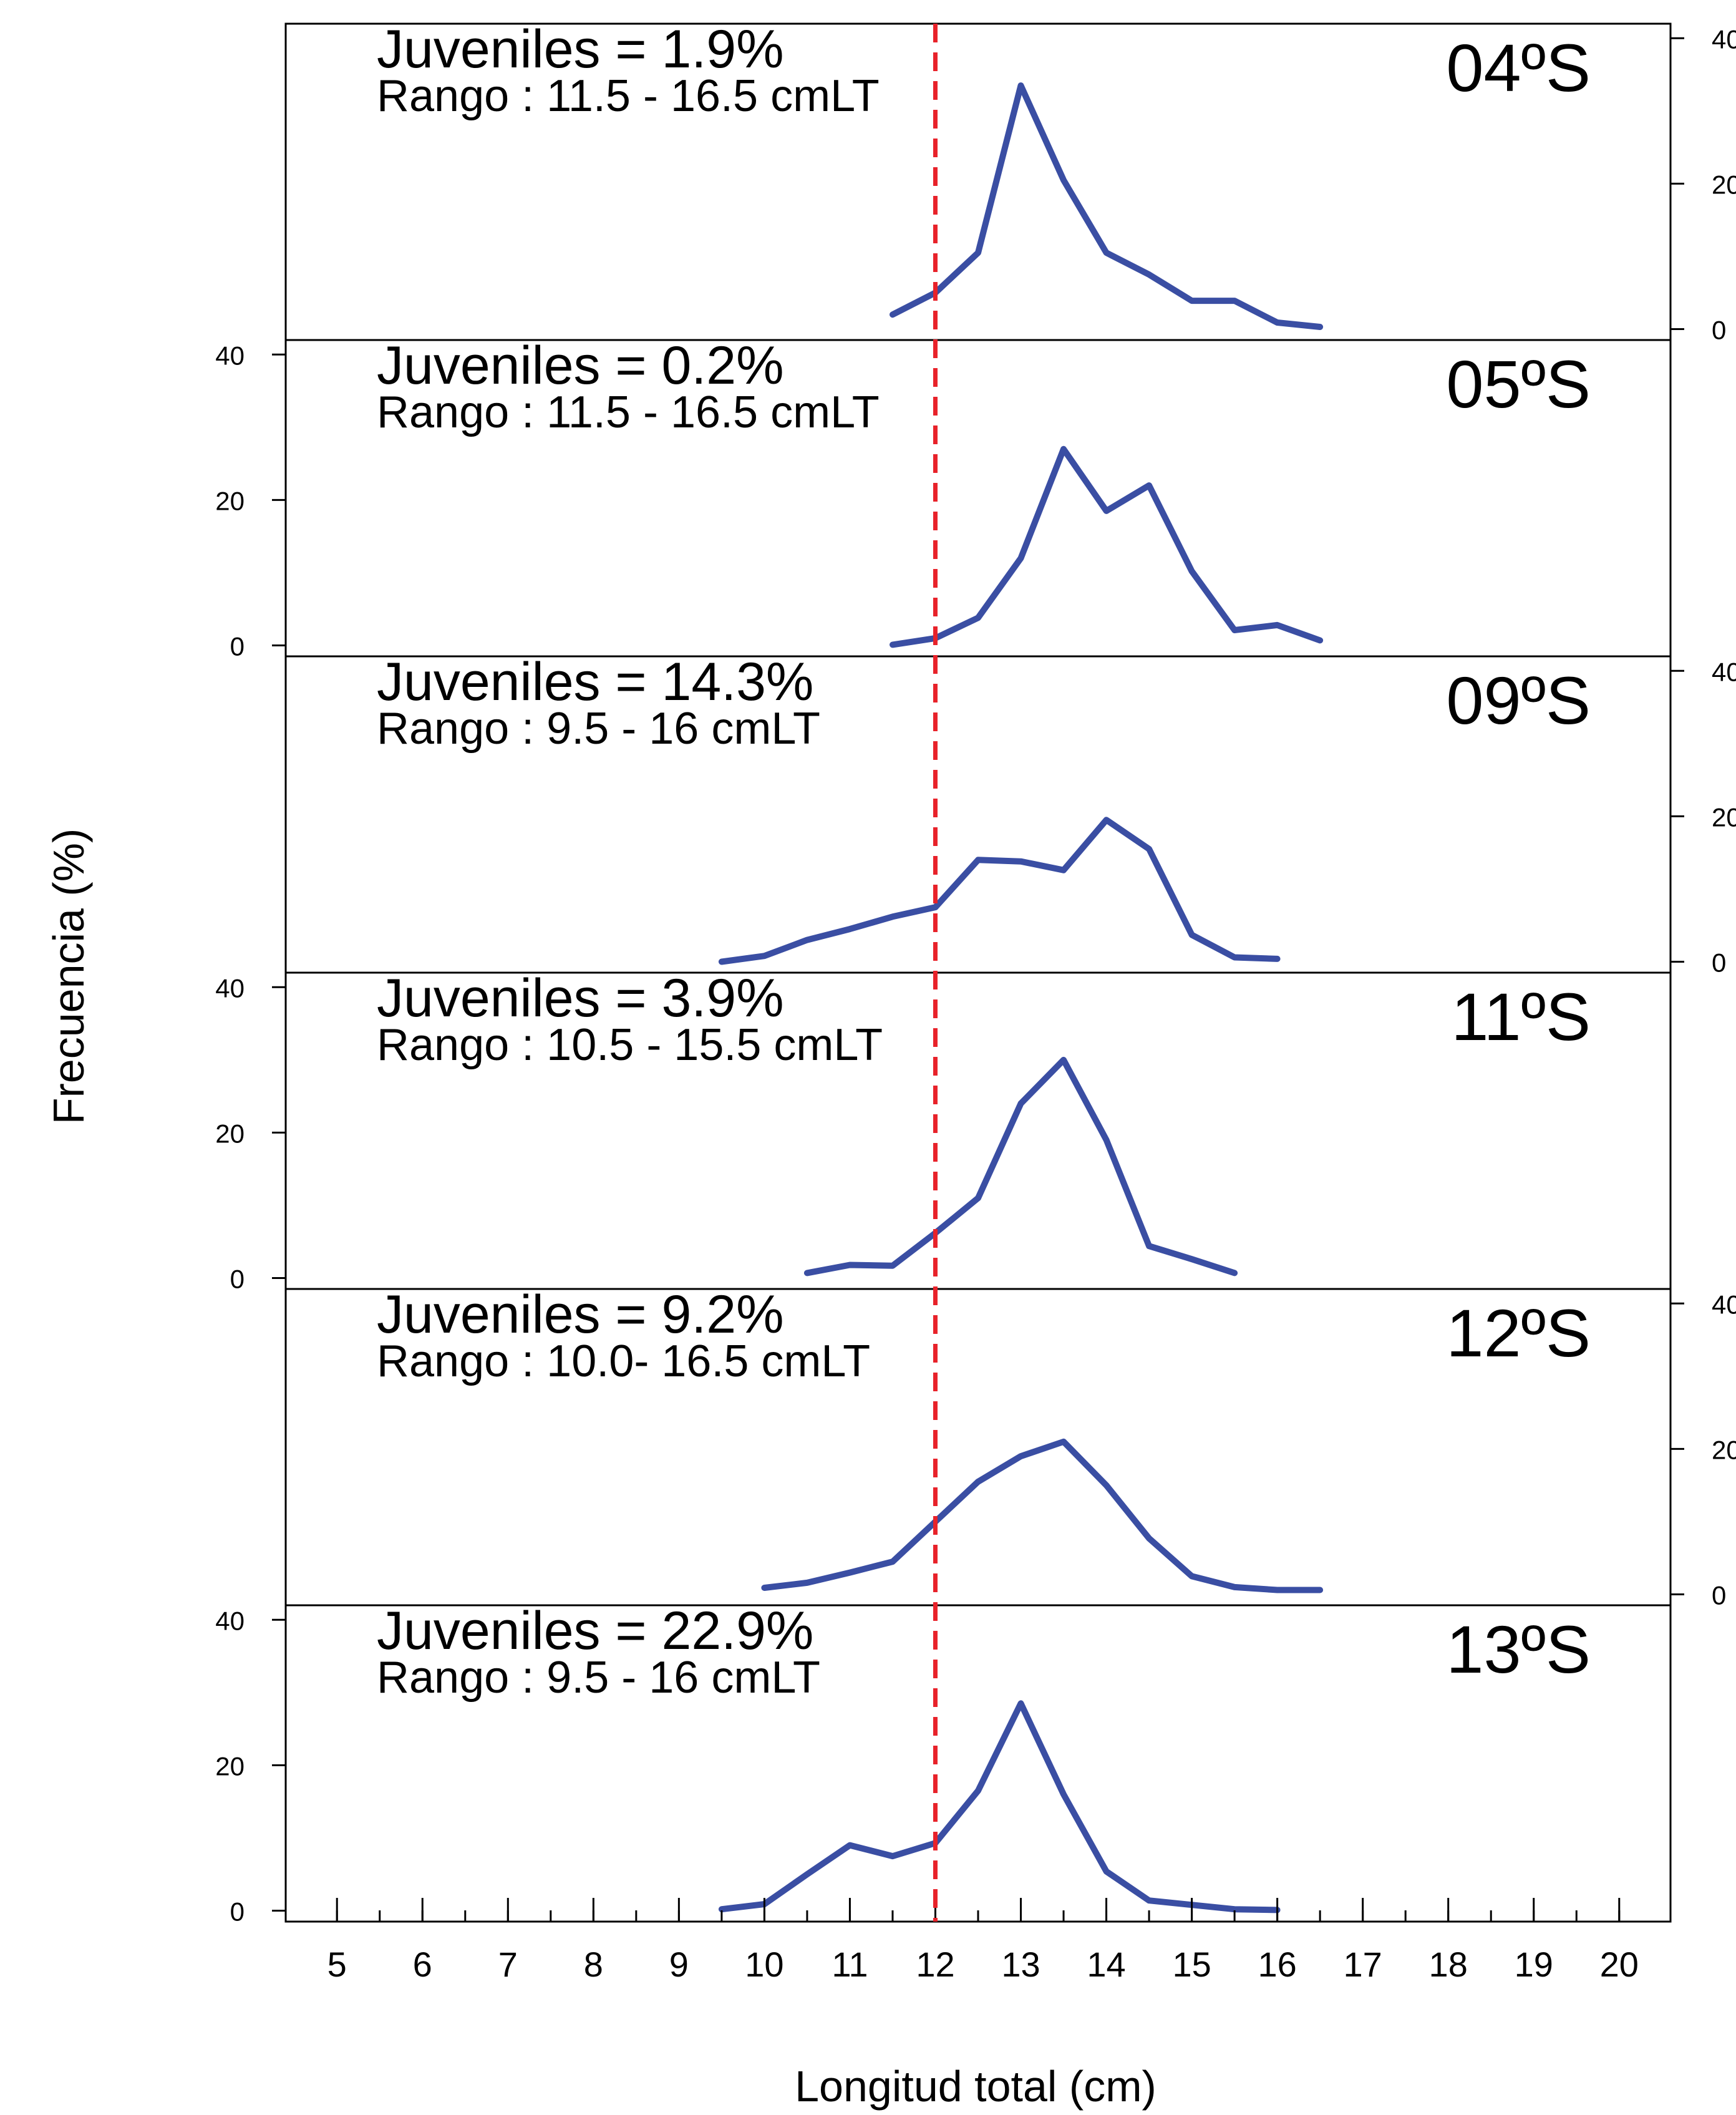 Image resolution: width=1736 pixels, height=2115 pixels. I want to click on x-tick-label: 20, so click(1619, 1964).